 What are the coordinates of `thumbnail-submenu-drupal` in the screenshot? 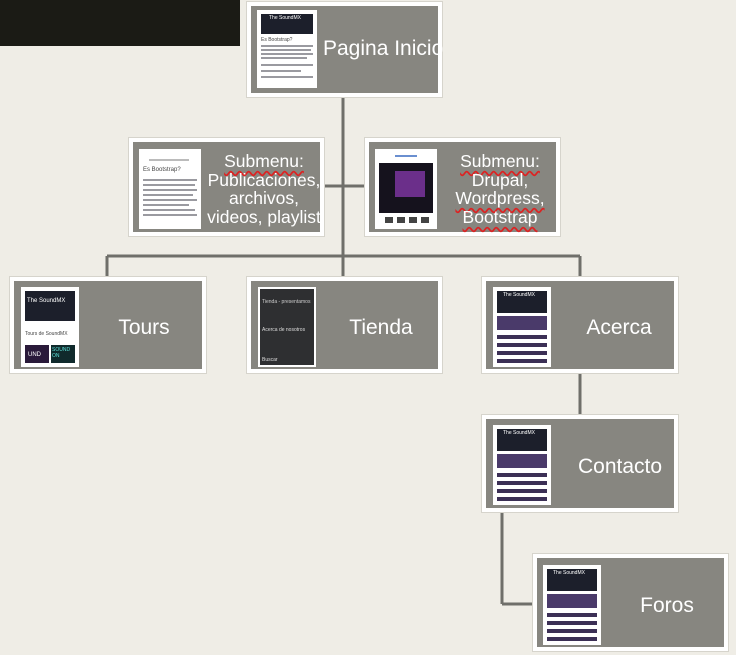 It's located at (406, 189).